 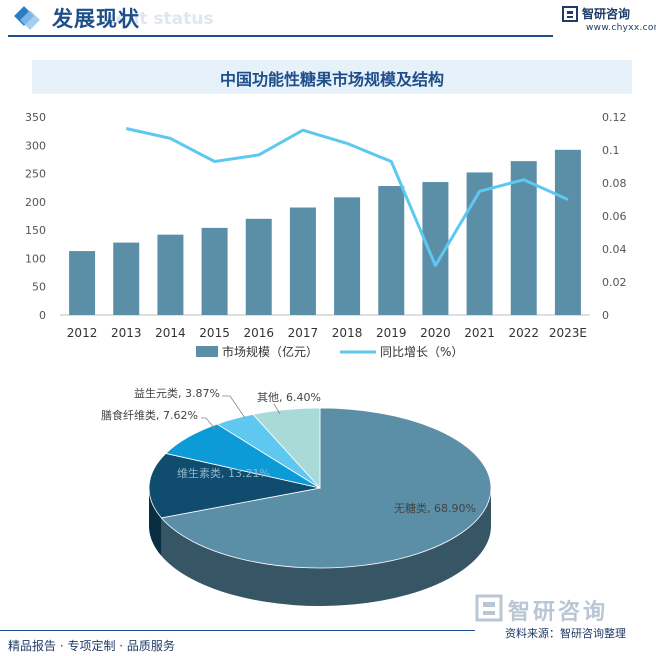 What do you see at coordinates (347, 333) in the screenshot?
I see `x-tick-label: 2018` at bounding box center [347, 333].